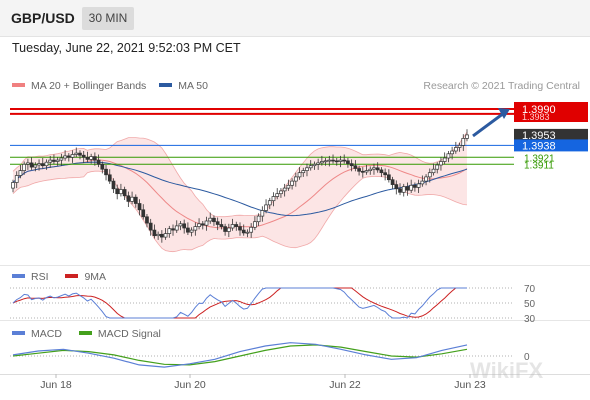 The height and width of the screenshot is (400, 590). What do you see at coordinates (345, 385) in the screenshot?
I see `x-tick-label: Jun 22` at bounding box center [345, 385].